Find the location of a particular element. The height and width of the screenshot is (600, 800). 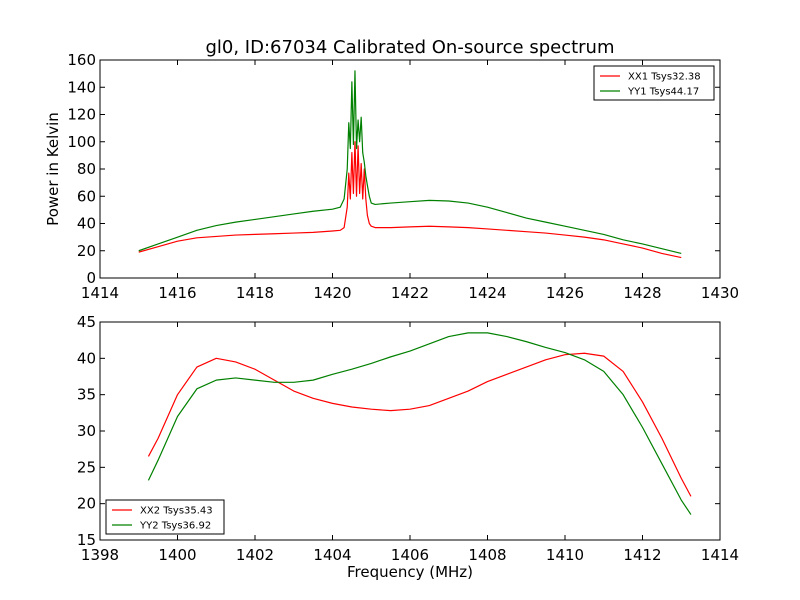

y-tick-label: 25 is located at coordinates (86, 467).